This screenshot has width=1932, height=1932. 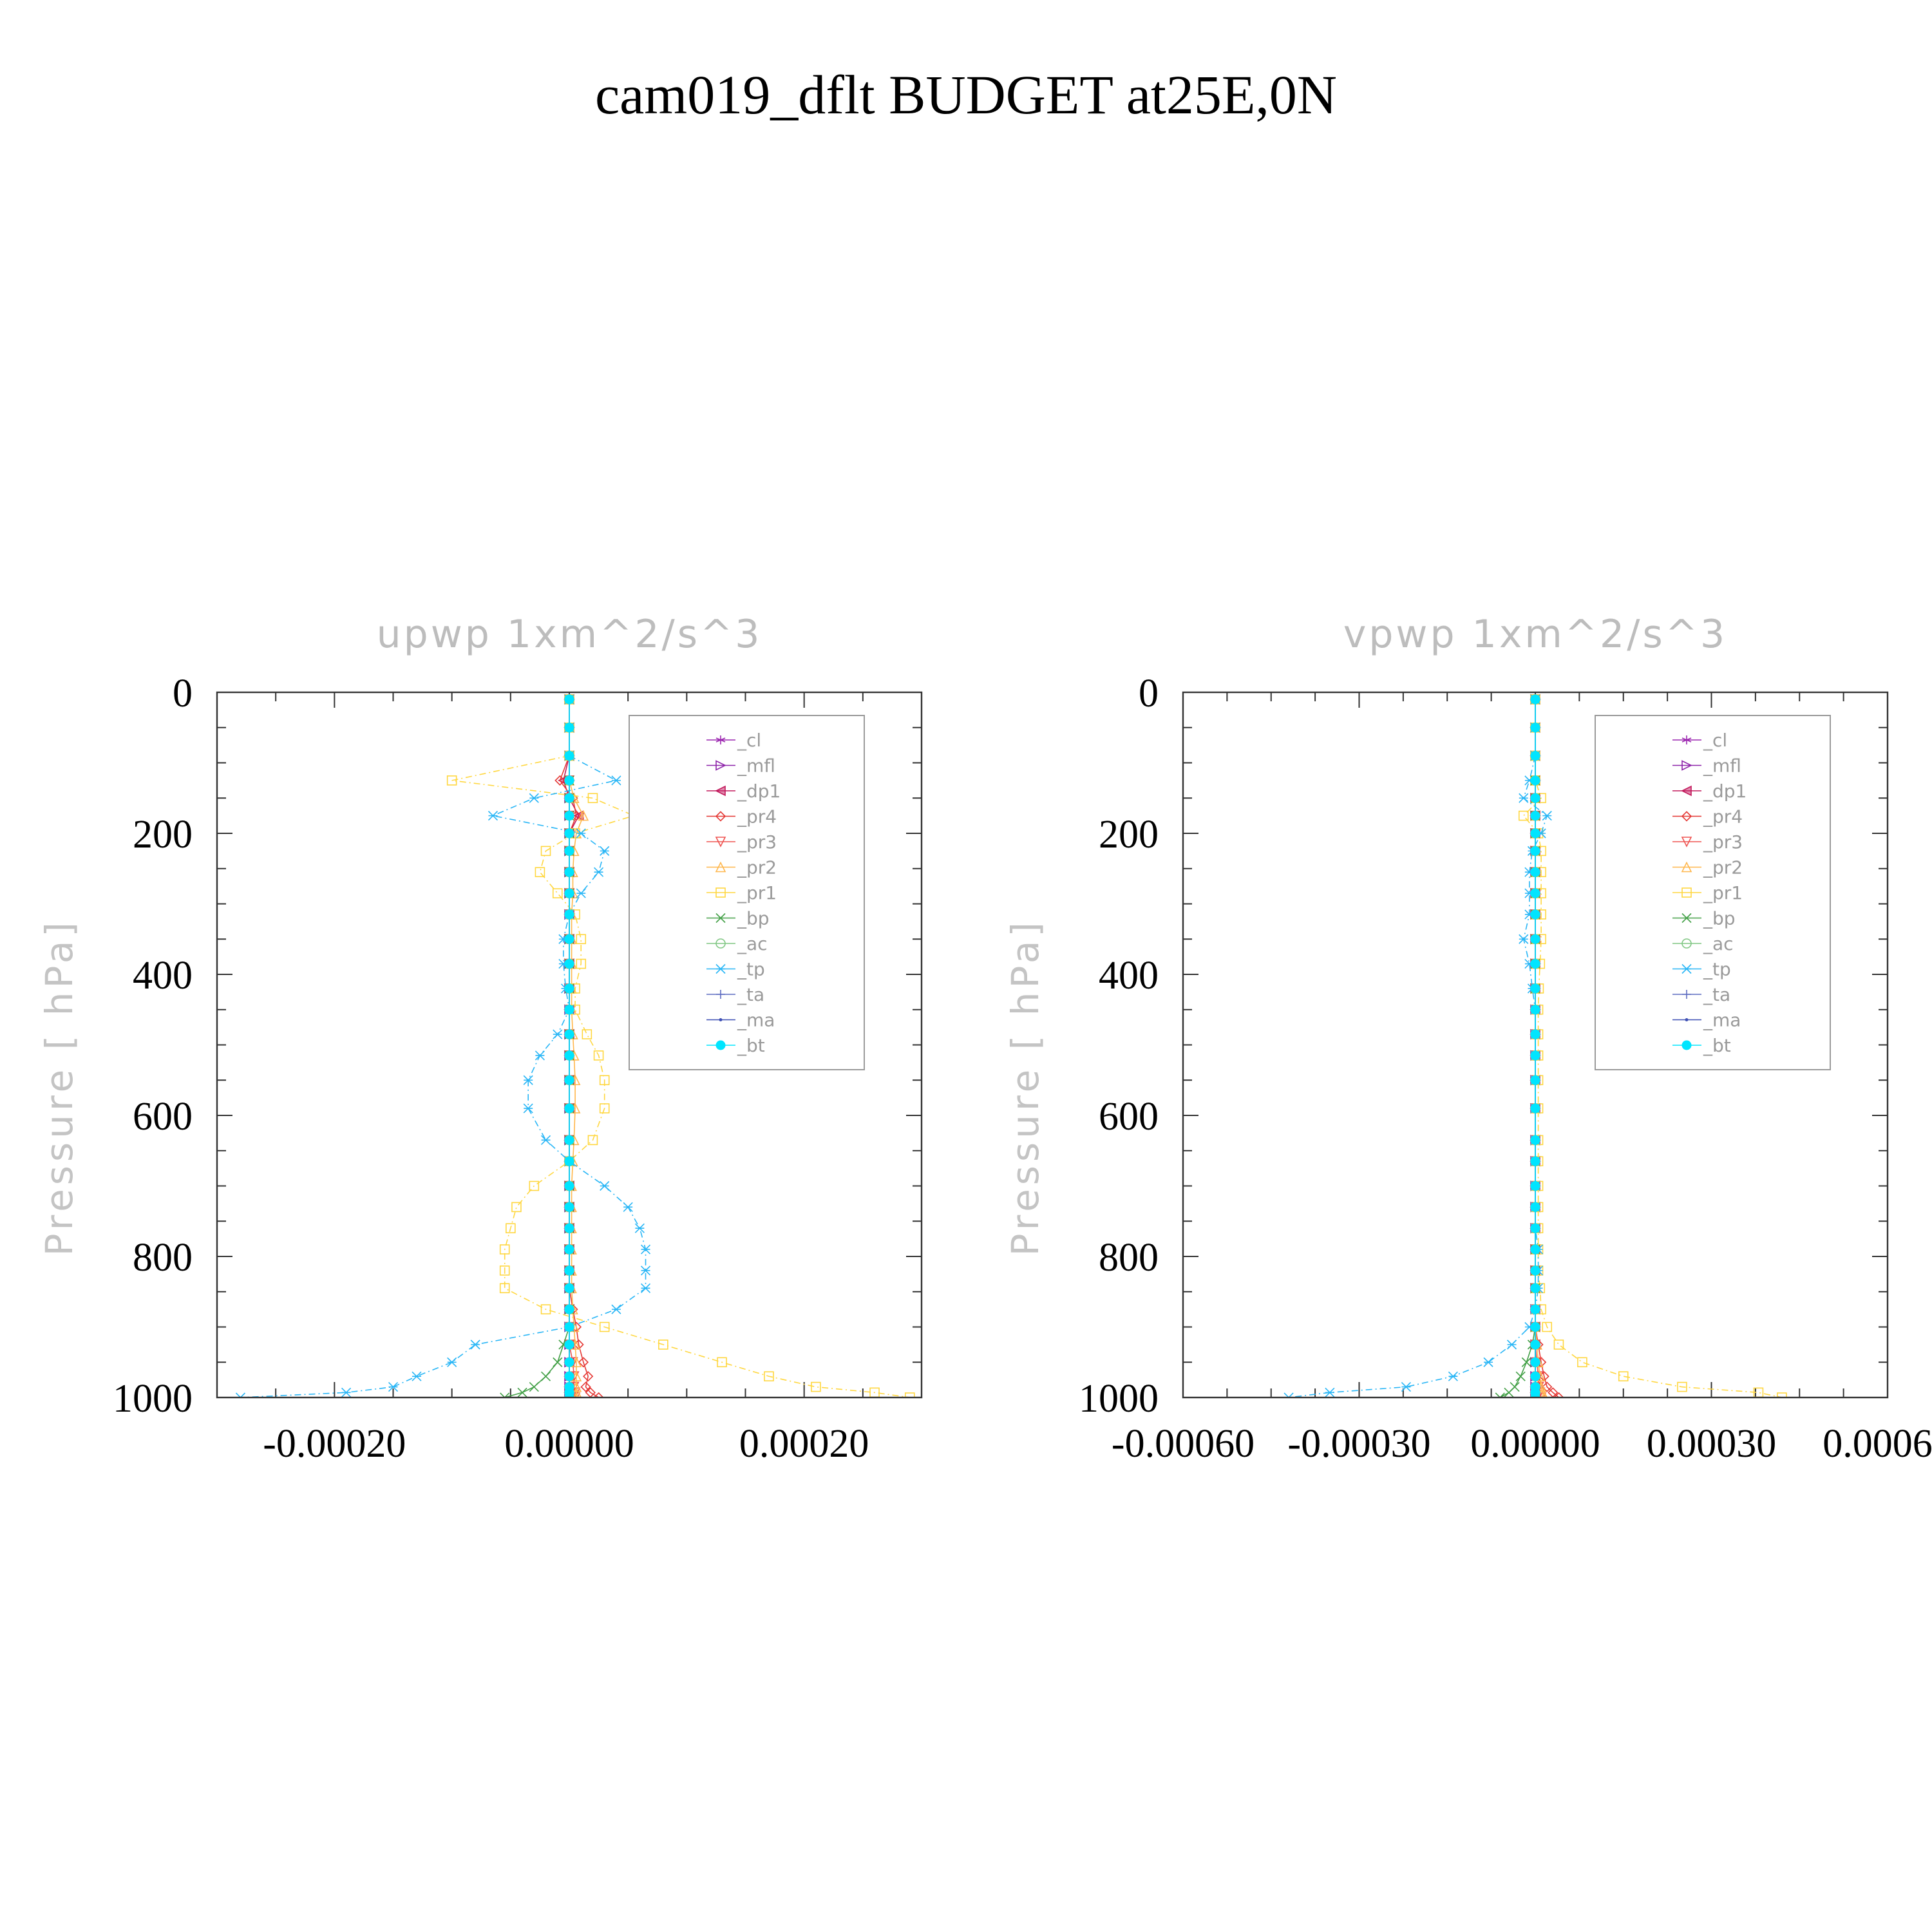 I want to click on legend-entry: _pr3, so click(x=1708, y=842).